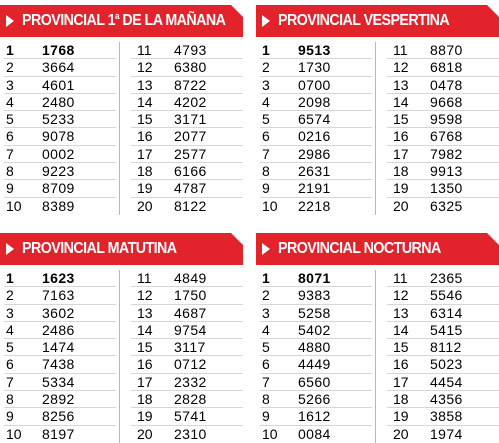 The height and width of the screenshot is (443, 499). What do you see at coordinates (446, 399) in the screenshot?
I see `result-number: 4356` at bounding box center [446, 399].